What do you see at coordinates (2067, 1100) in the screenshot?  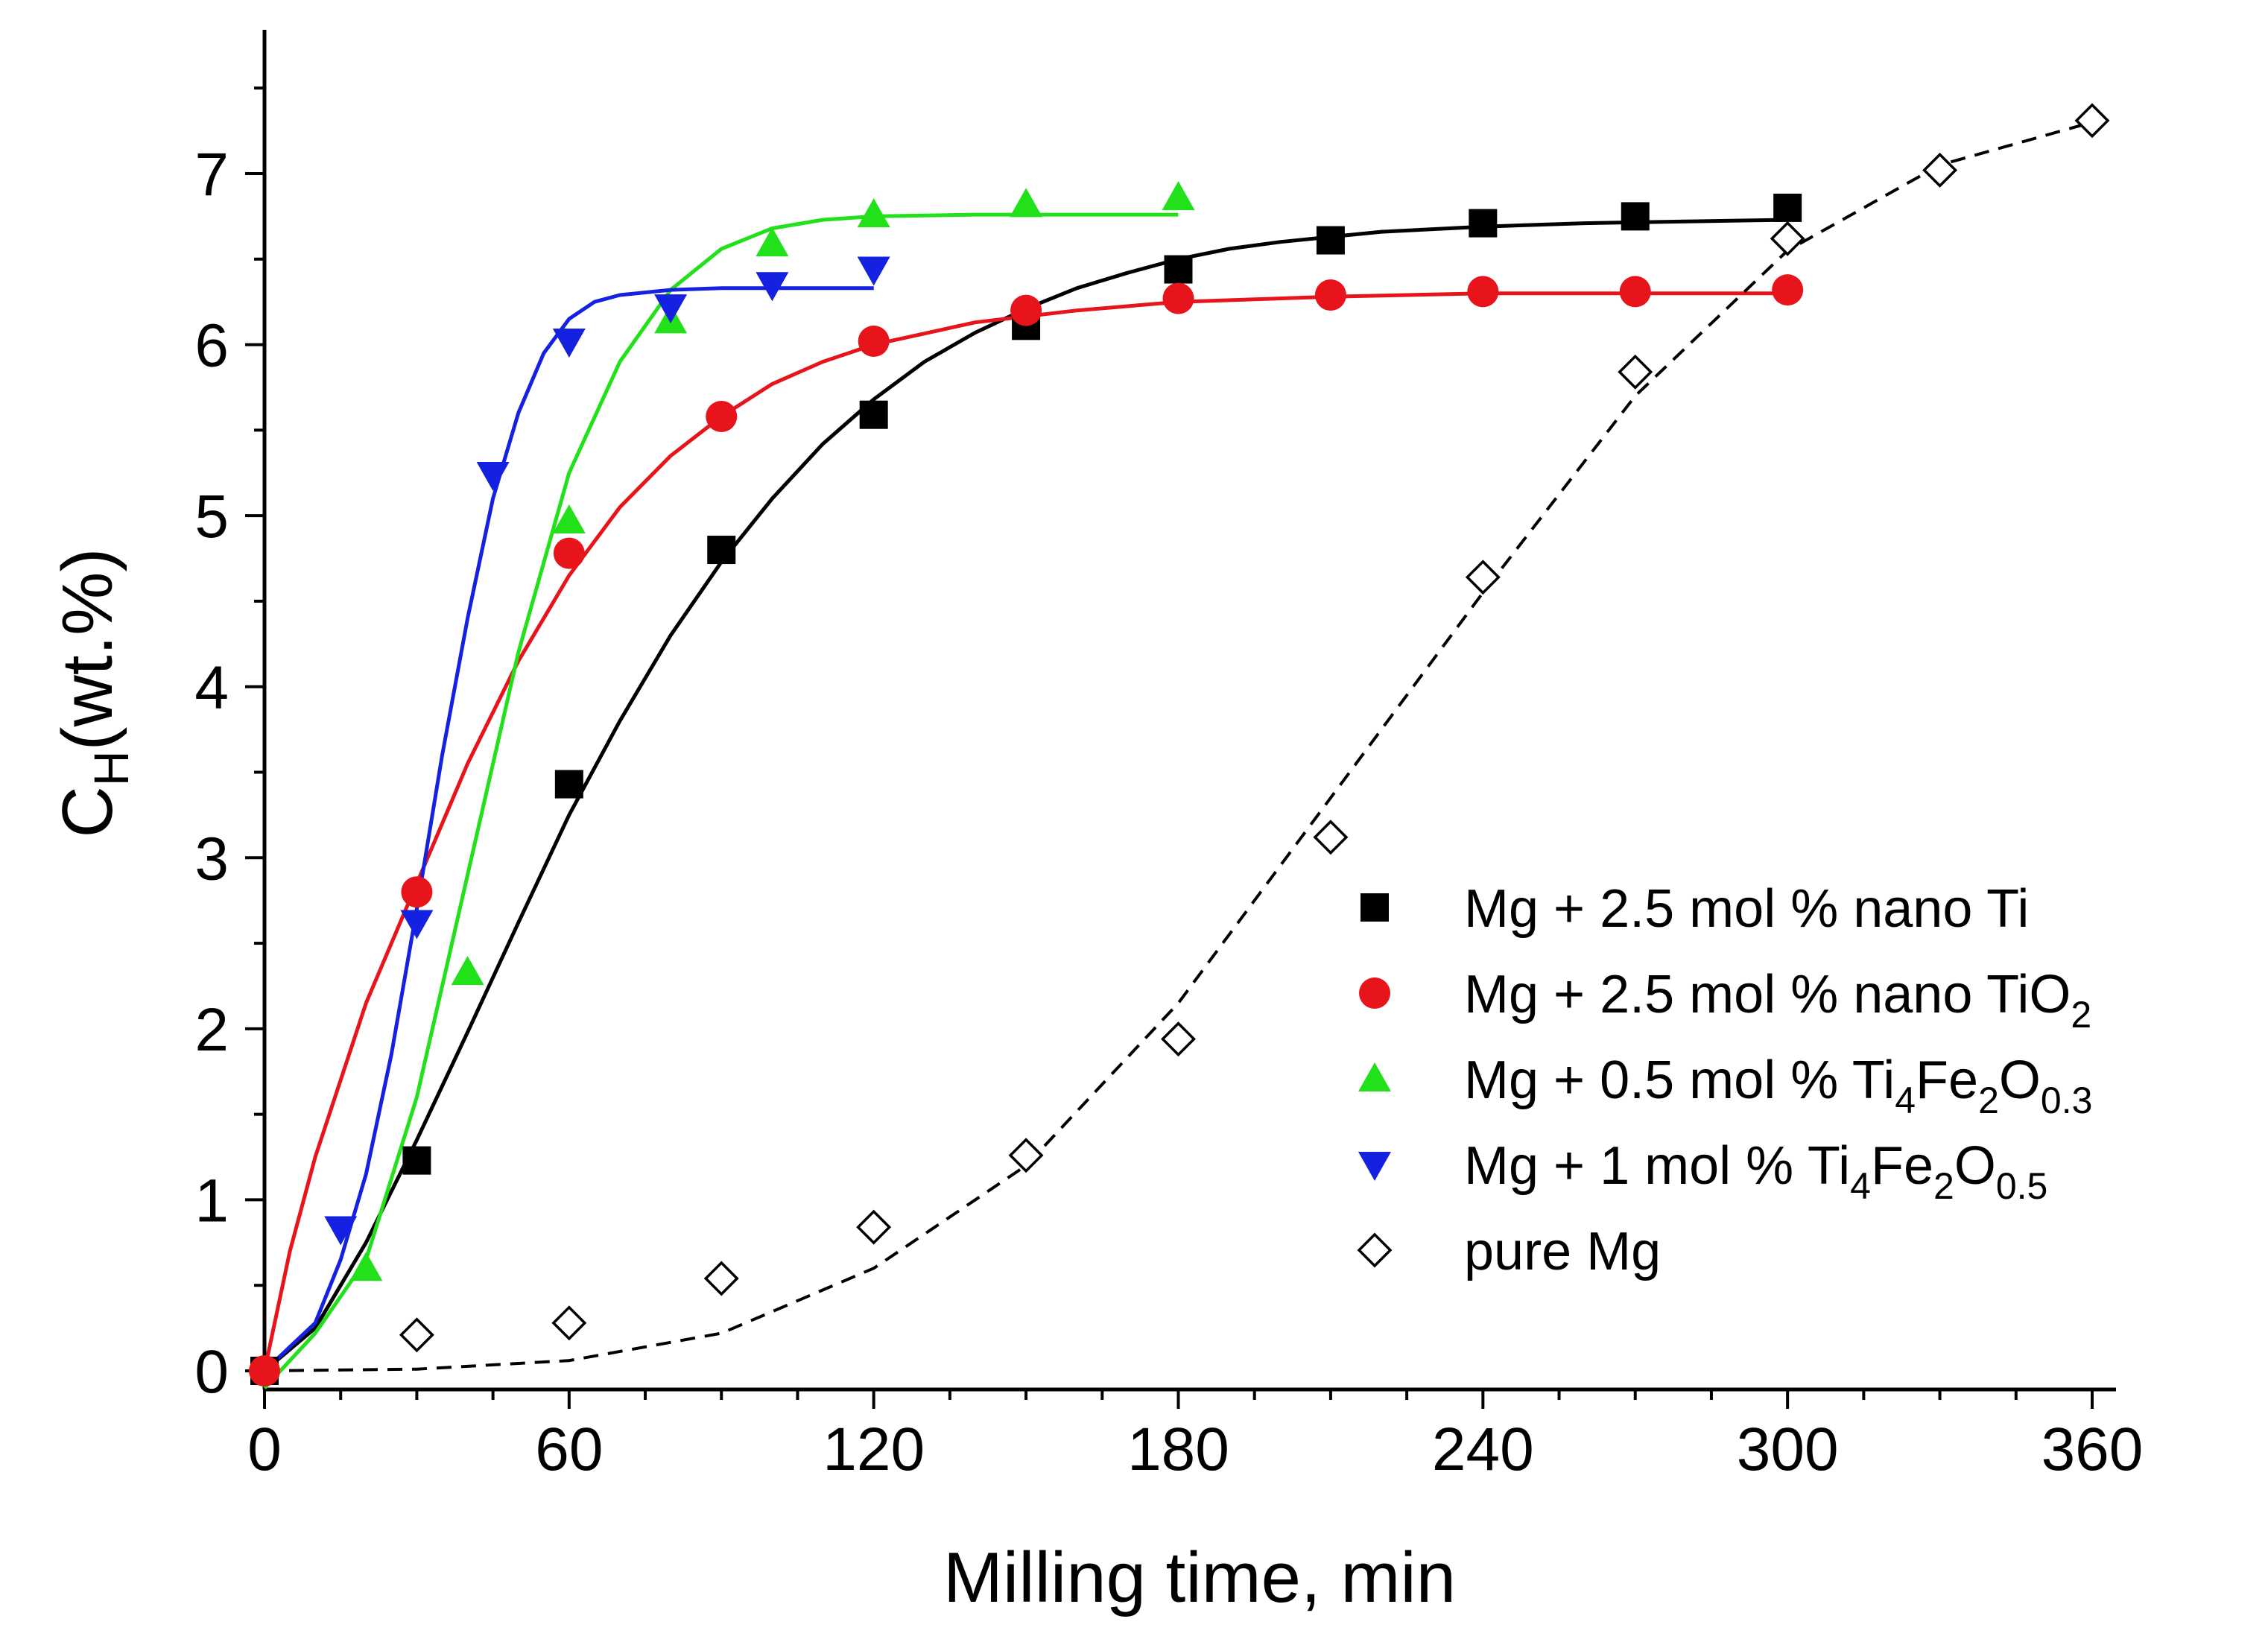 I see `legend-label-part: 0.3` at bounding box center [2067, 1100].